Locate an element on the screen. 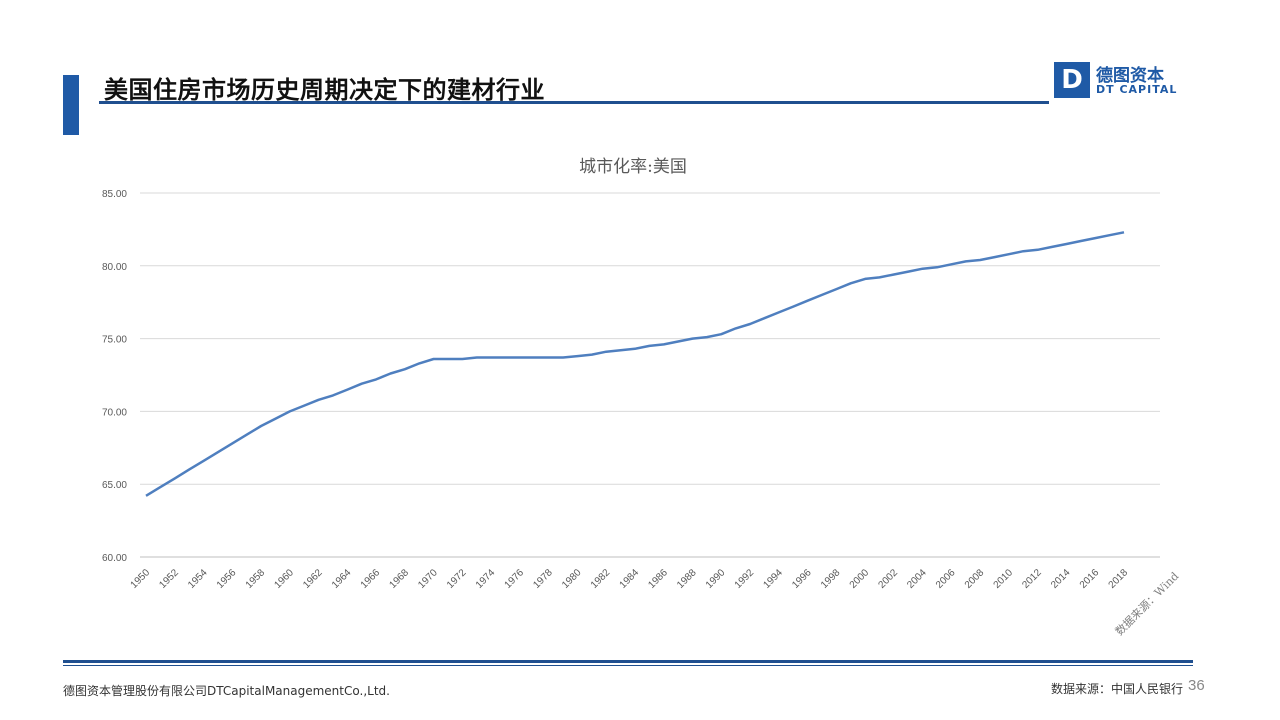 The height and width of the screenshot is (720, 1280). x-tick-label: 2004 is located at coordinates (917, 579).